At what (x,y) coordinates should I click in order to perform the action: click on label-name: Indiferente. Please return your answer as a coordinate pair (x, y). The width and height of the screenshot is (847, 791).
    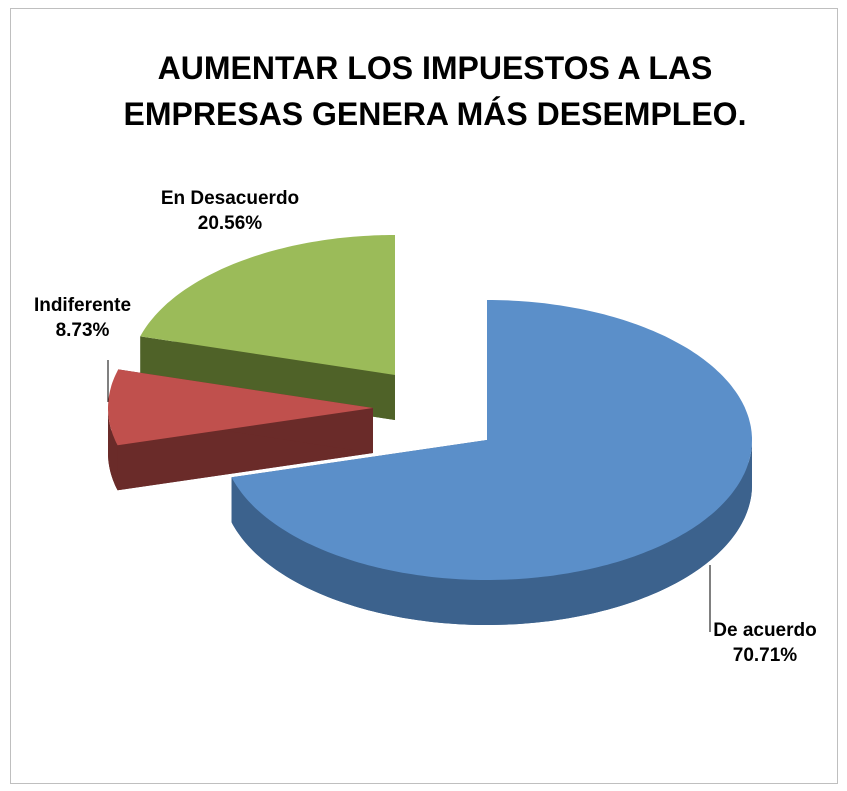
    Looking at the image, I should click on (82, 305).